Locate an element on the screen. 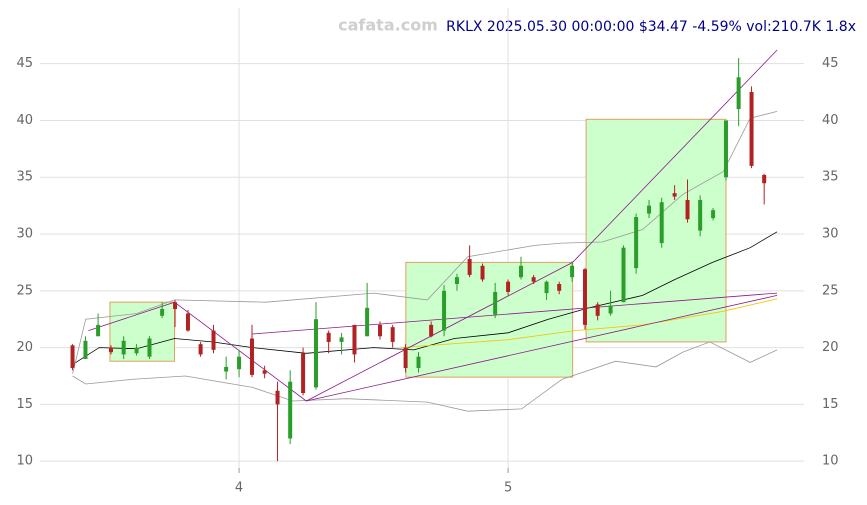 This screenshot has height=505, width=867. y-tick-label-right: 45 is located at coordinates (830, 63).